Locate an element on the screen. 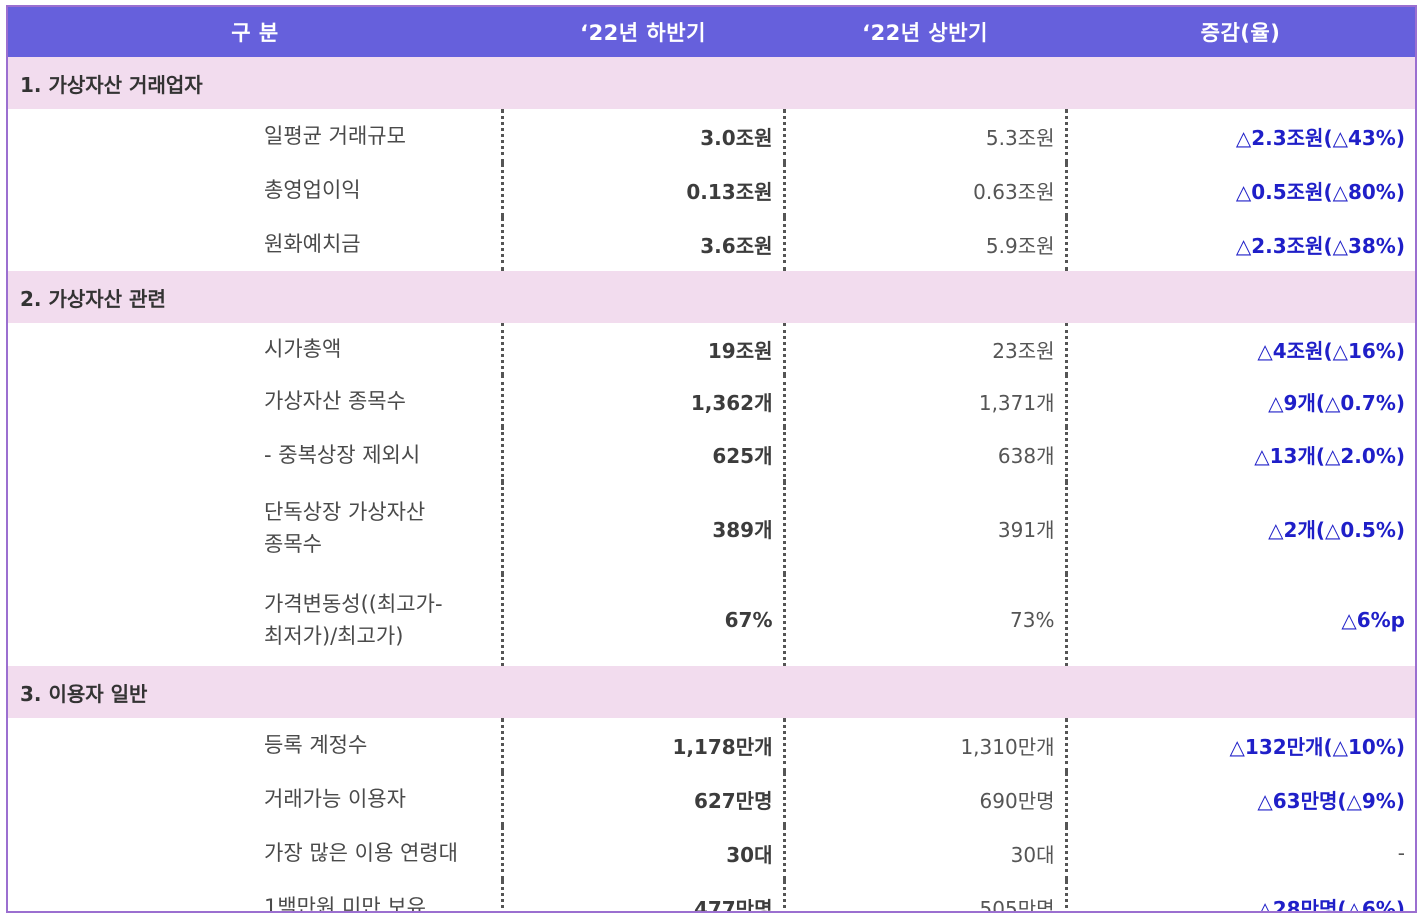 Image resolution: width=1425 pixels, height=922 pixels. value-change: △4조원(△16%) is located at coordinates (1239, 349).